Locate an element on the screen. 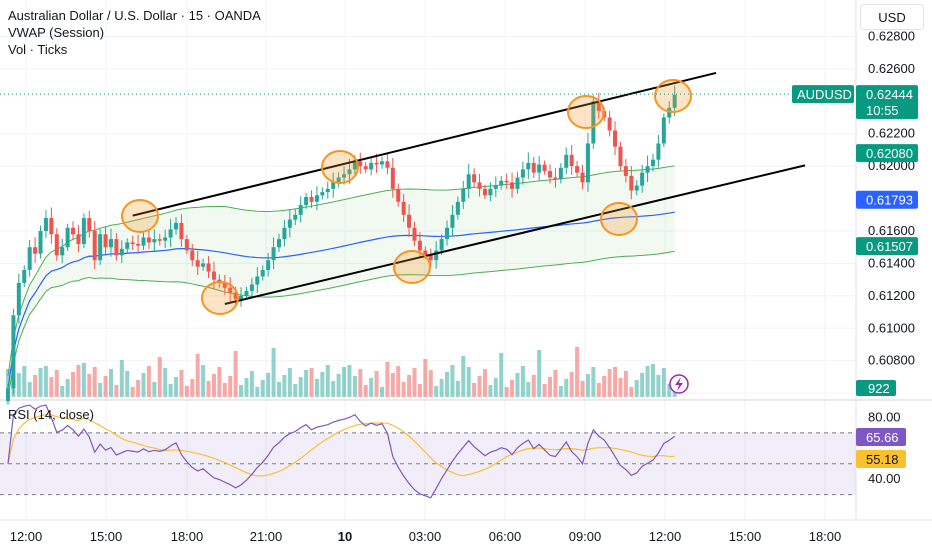 The width and height of the screenshot is (932, 550). rsi-value-tag is located at coordinates (881, 437).